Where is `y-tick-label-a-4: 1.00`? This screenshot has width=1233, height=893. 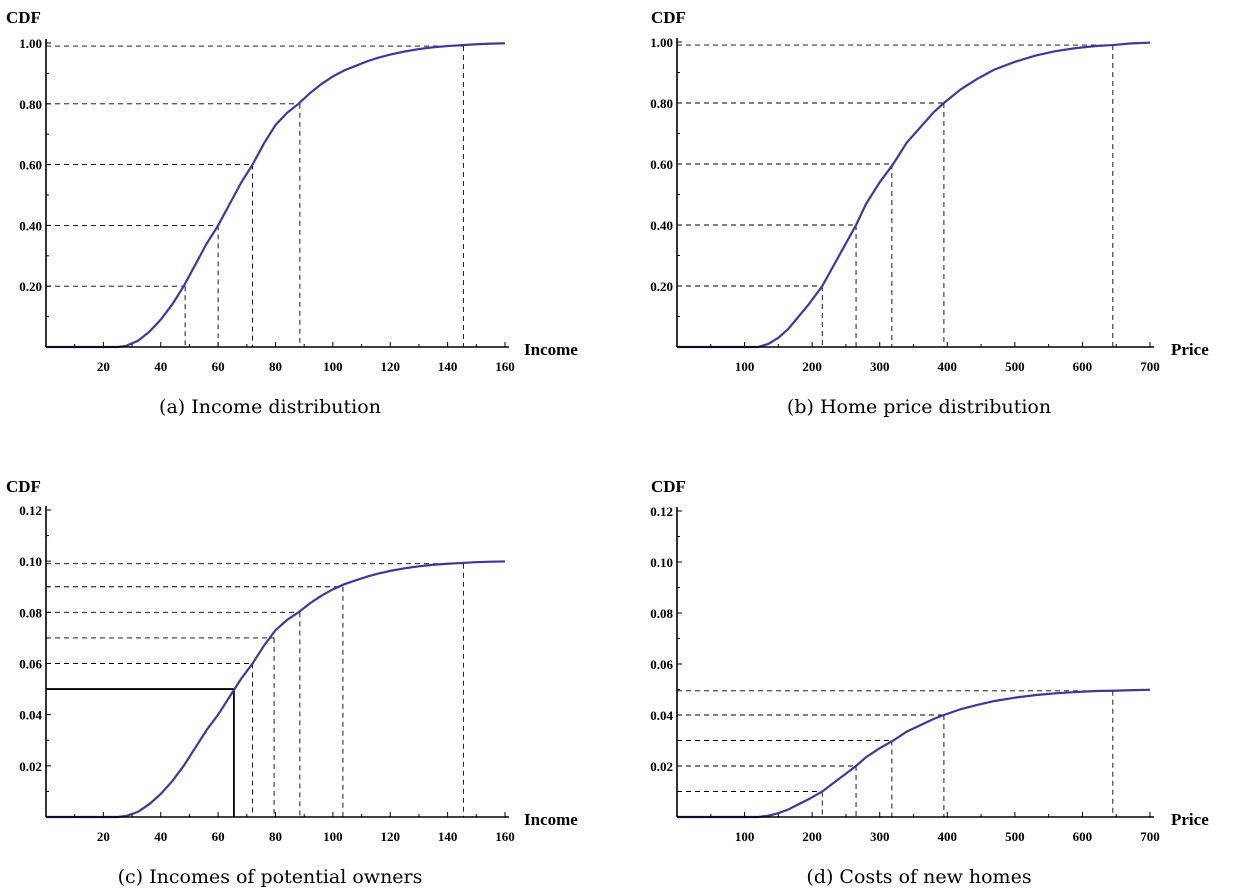
y-tick-label-a-4: 1.00 is located at coordinates (30, 43).